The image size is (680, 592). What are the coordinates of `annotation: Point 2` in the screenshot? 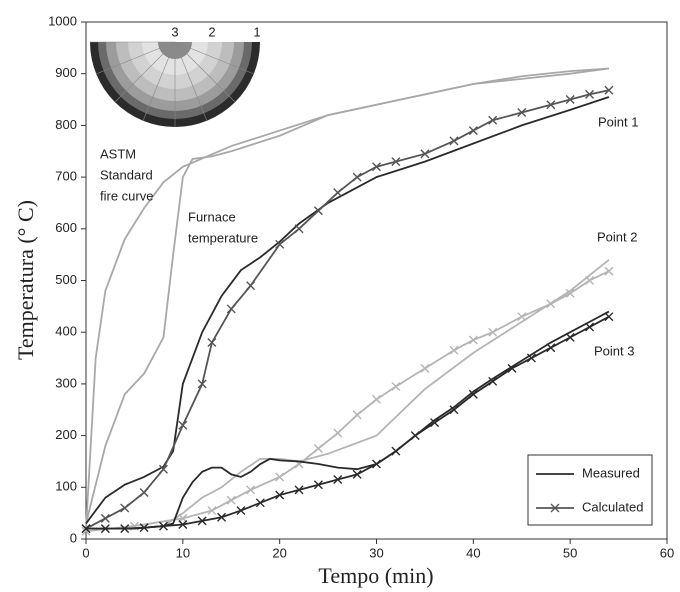 It's located at (617, 236).